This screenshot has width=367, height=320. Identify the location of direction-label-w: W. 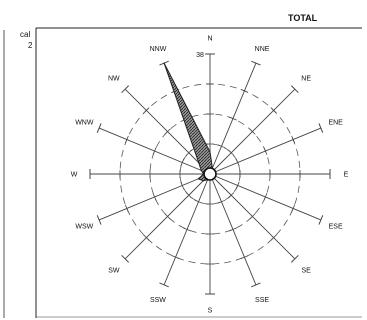
(74, 175).